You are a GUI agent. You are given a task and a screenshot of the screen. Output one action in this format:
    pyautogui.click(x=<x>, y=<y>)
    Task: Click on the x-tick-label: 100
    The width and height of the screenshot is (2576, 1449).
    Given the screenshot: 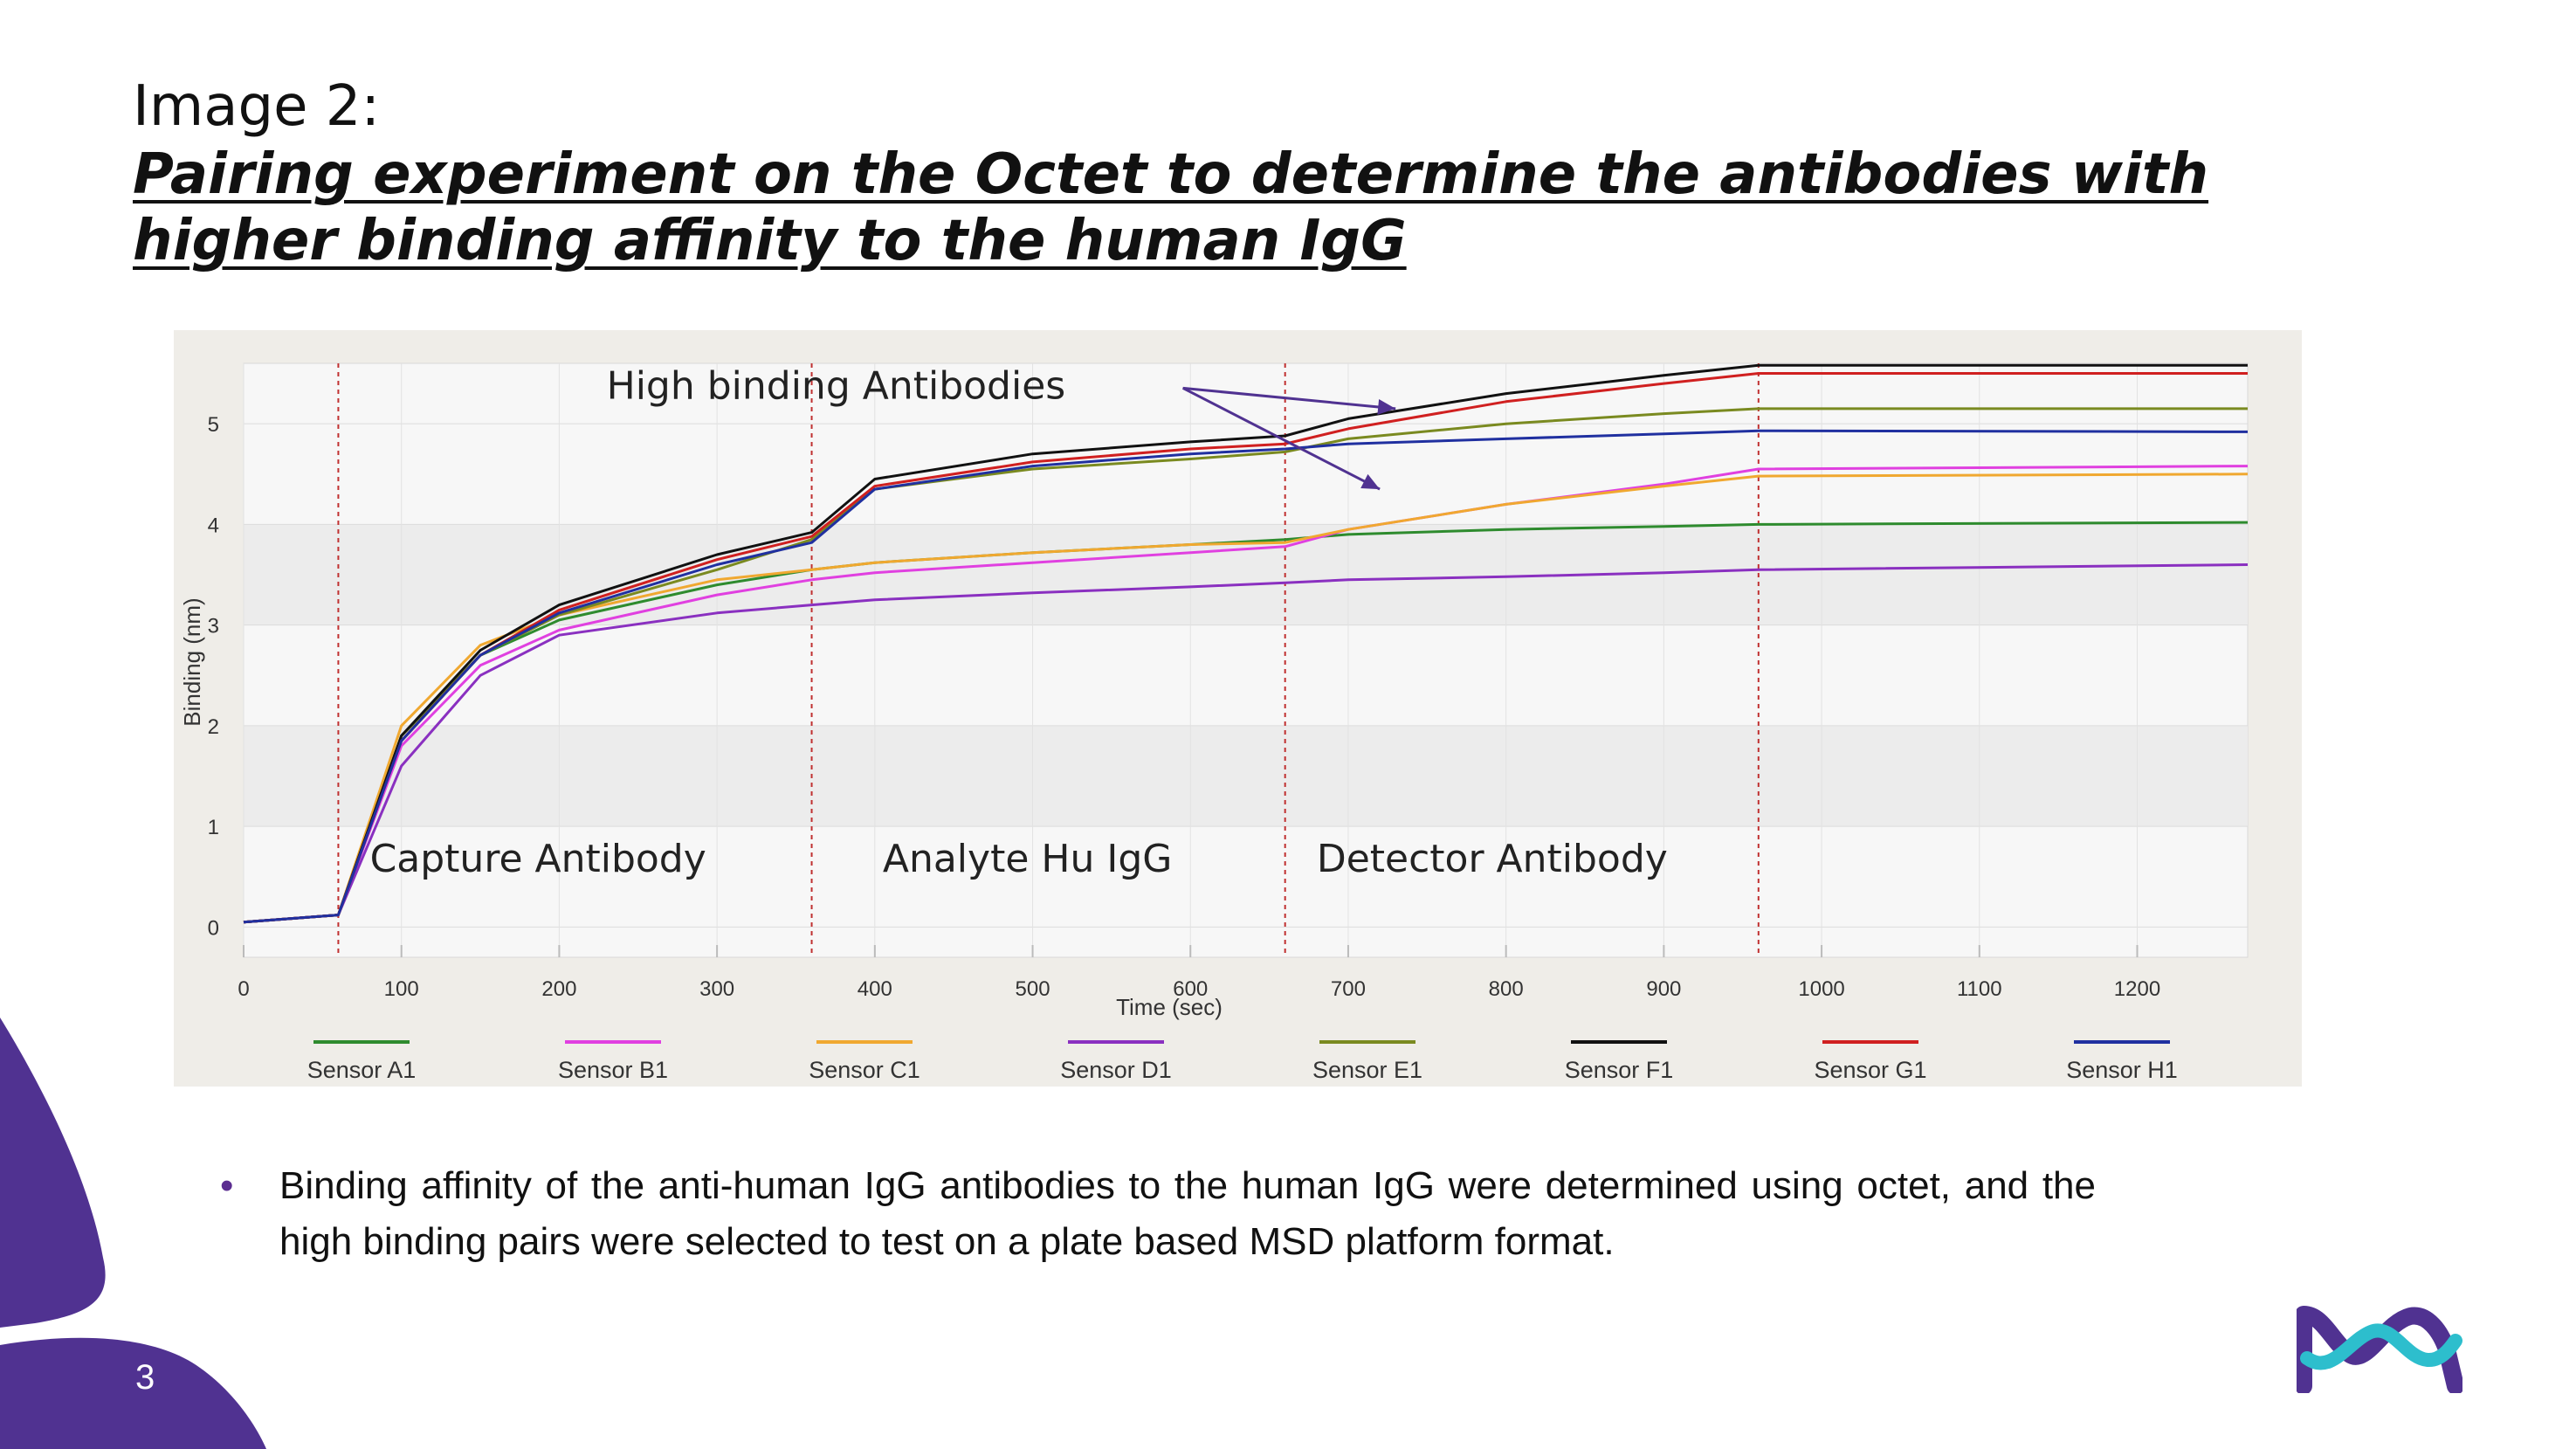 What is the action you would take?
    pyautogui.click(x=401, y=989)
    